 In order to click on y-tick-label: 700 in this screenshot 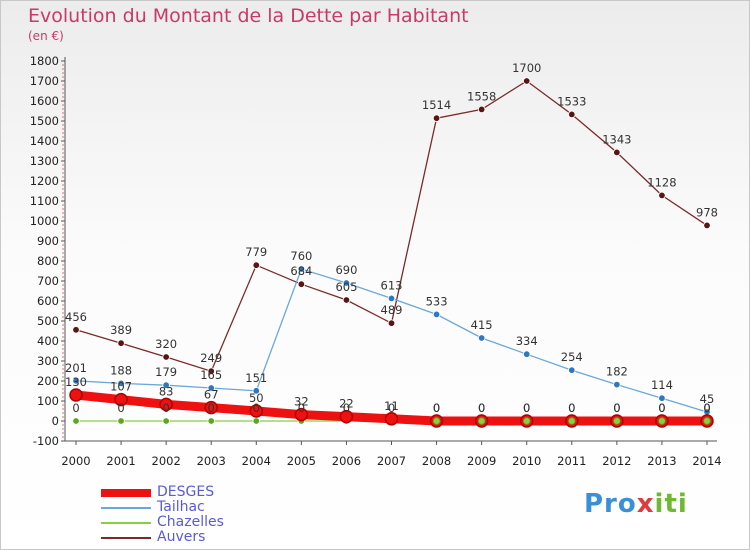, I will do `click(48, 281)`.